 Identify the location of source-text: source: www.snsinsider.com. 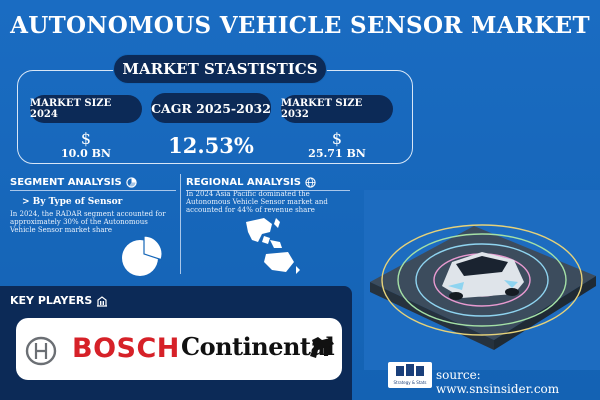
(498, 382).